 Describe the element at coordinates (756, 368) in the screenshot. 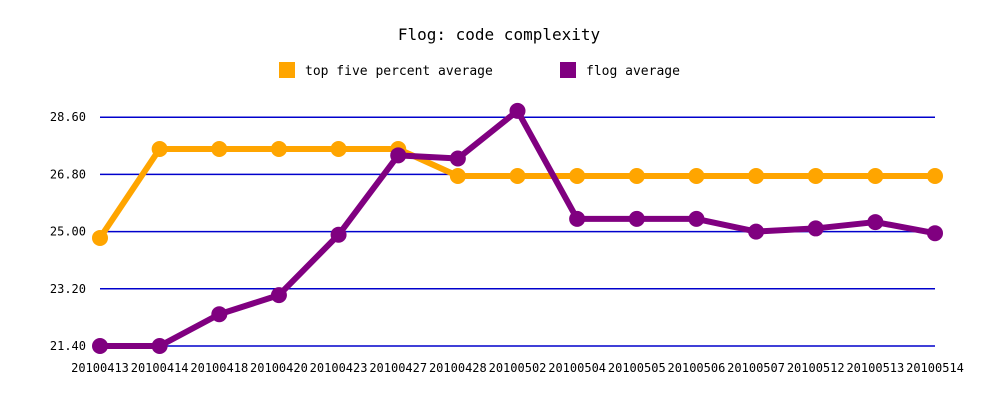

I see `x-tick-label-11: 20100507` at that location.